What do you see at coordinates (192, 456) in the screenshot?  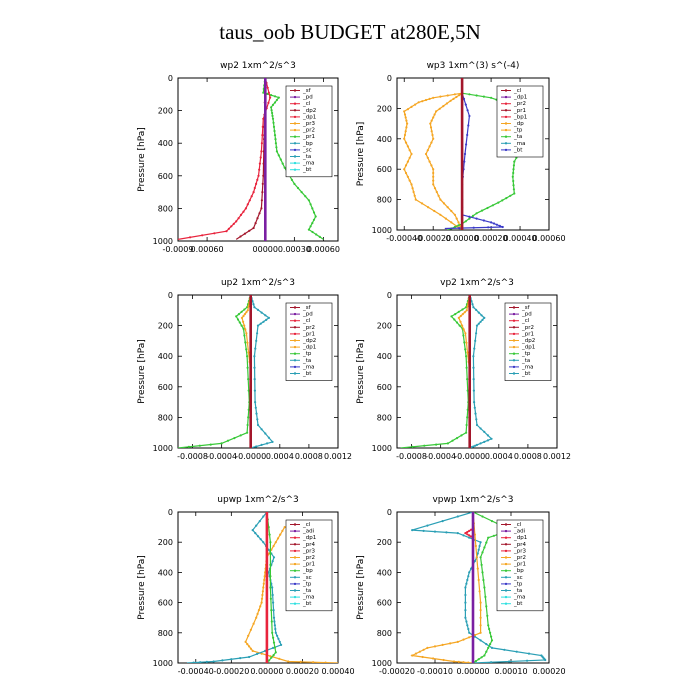 I see `x-tick-label: -0.0008` at bounding box center [192, 456].